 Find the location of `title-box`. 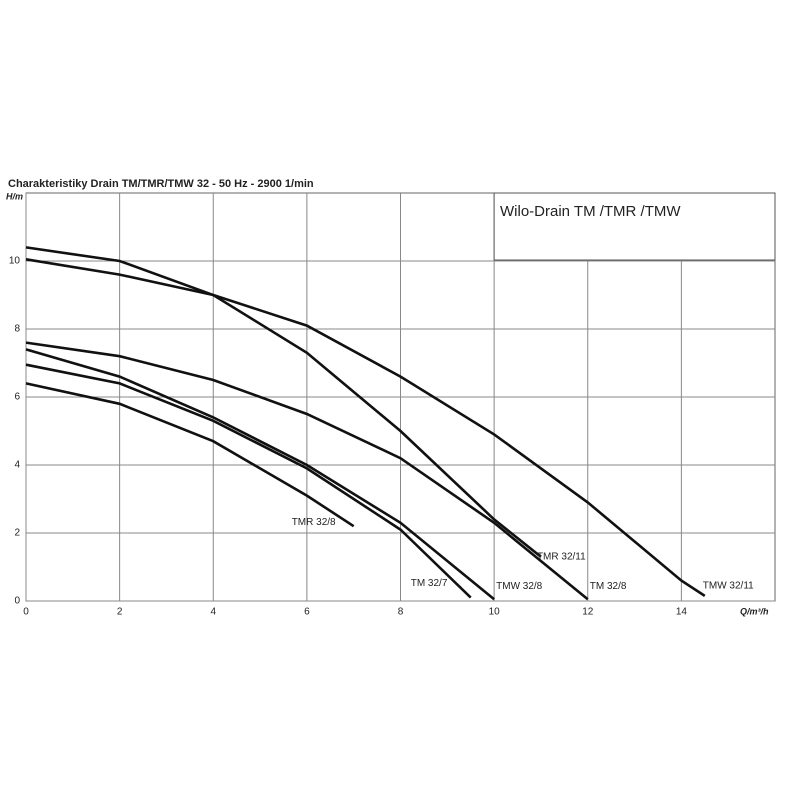

title-box is located at coordinates (634, 226).